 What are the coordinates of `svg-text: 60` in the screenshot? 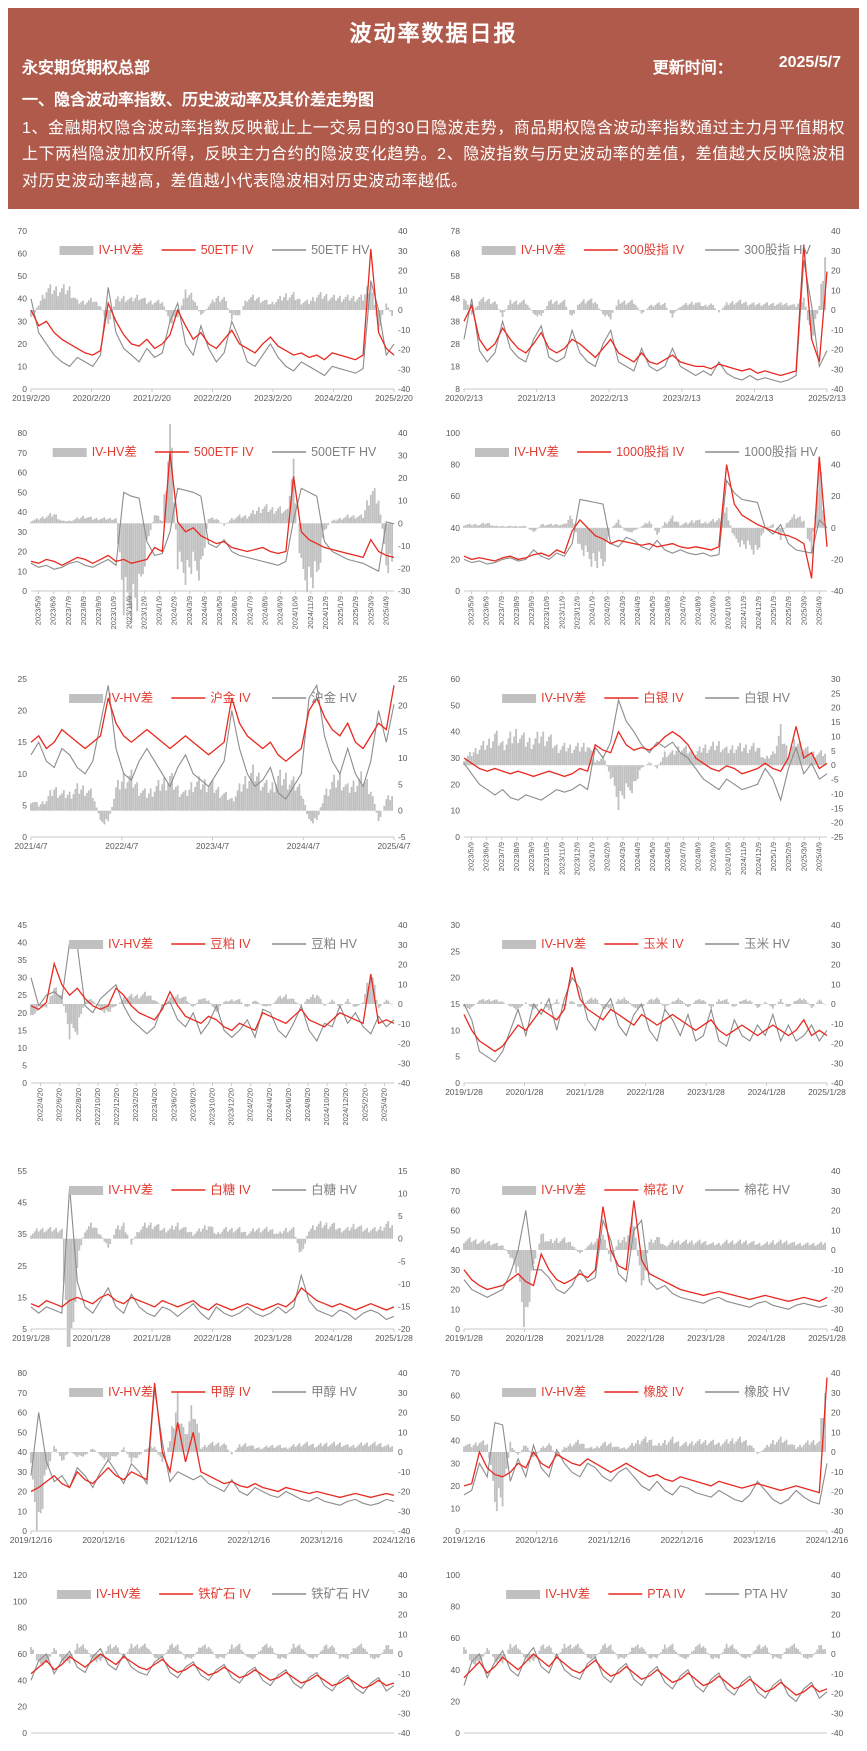 It's located at (456, 1211).